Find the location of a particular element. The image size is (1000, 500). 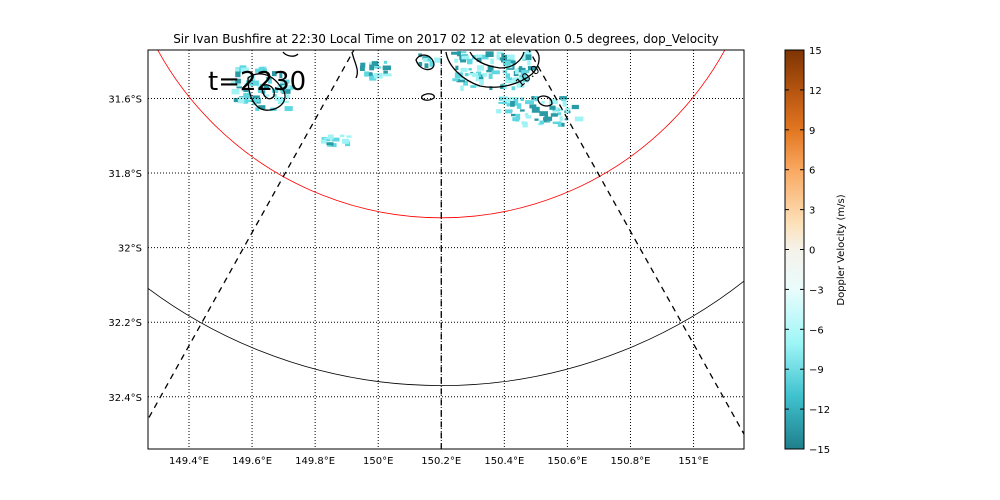

colorbar-ticks: 15 12 9 6 3 0 −3 −6 −9 −12 −15 is located at coordinates (807, 251).